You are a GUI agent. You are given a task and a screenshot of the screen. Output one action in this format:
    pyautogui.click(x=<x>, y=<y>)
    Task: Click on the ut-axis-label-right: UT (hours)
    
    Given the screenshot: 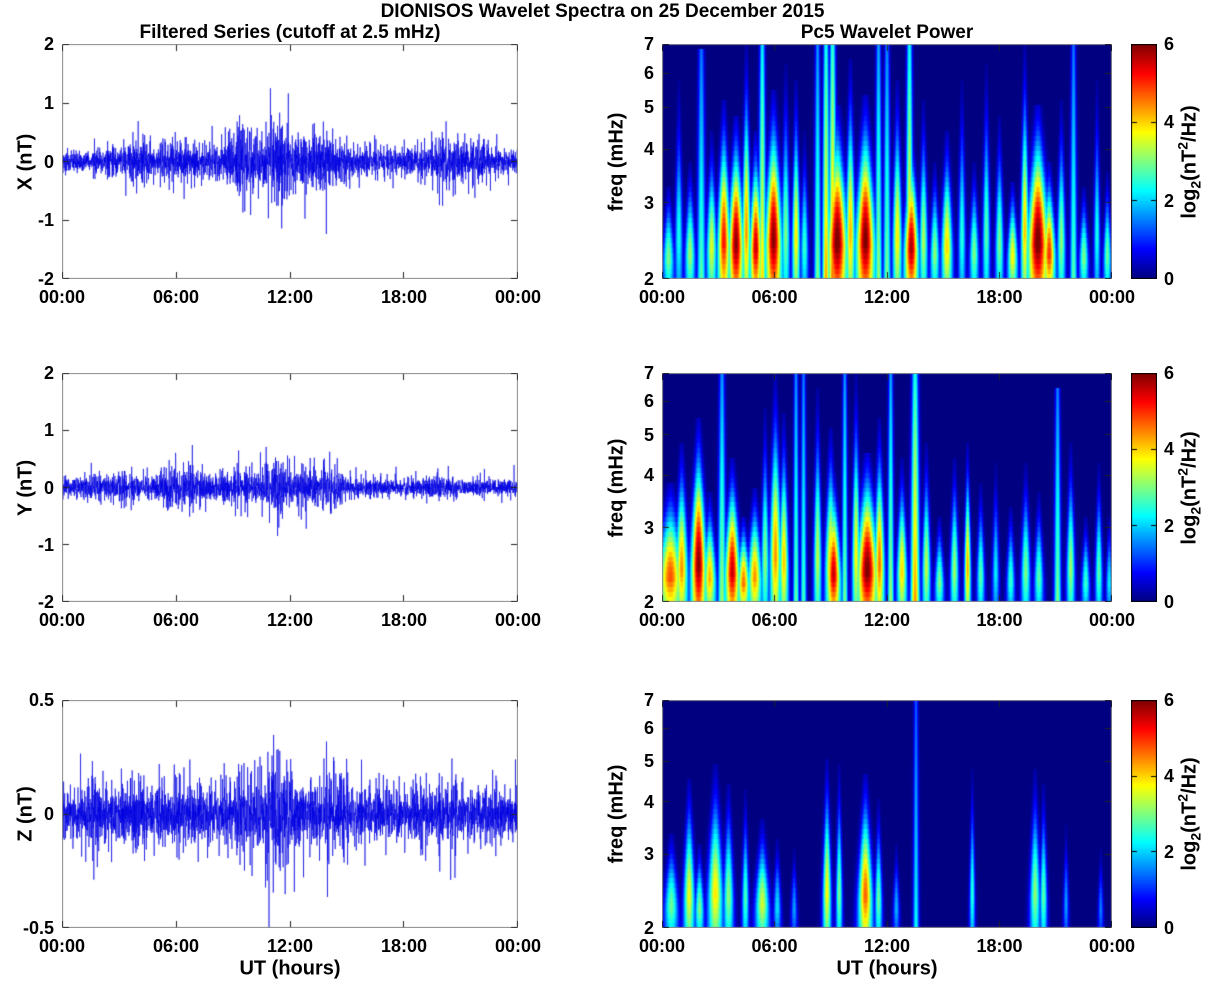 What is the action you would take?
    pyautogui.click(x=887, y=968)
    